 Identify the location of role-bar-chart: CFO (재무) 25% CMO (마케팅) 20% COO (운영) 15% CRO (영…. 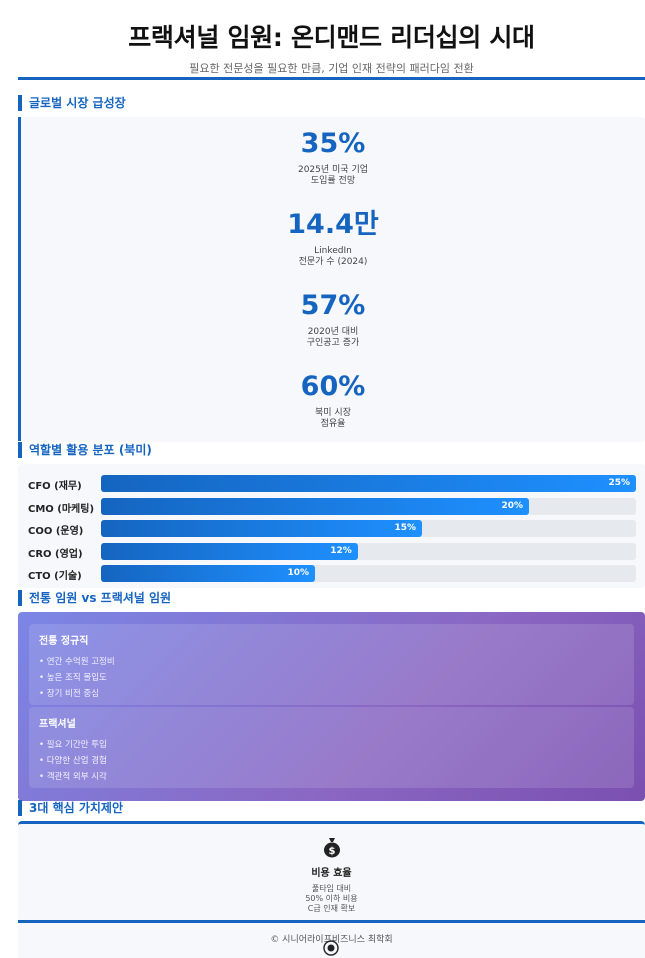
(331, 526).